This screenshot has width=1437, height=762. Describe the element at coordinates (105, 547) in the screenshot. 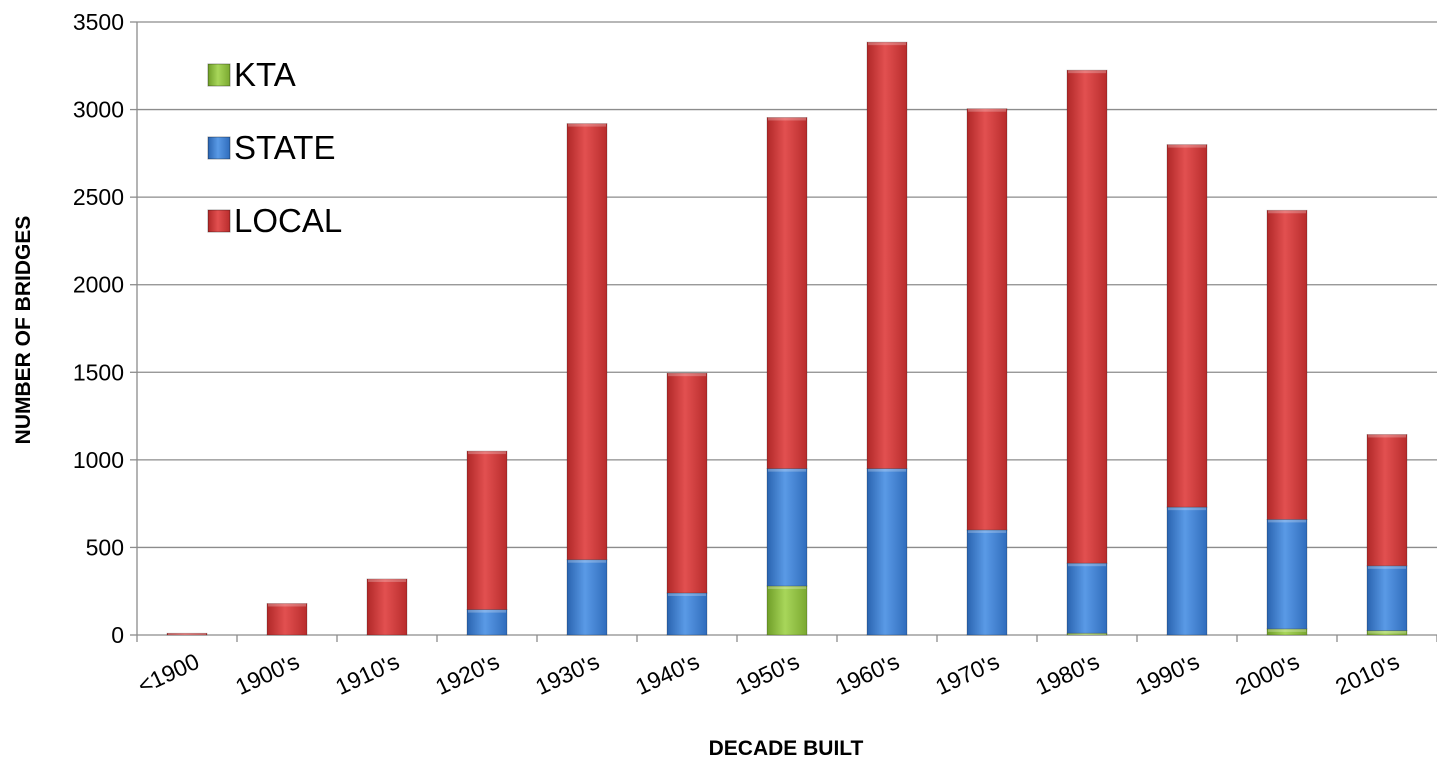

I see `y-tick-label: 500` at that location.